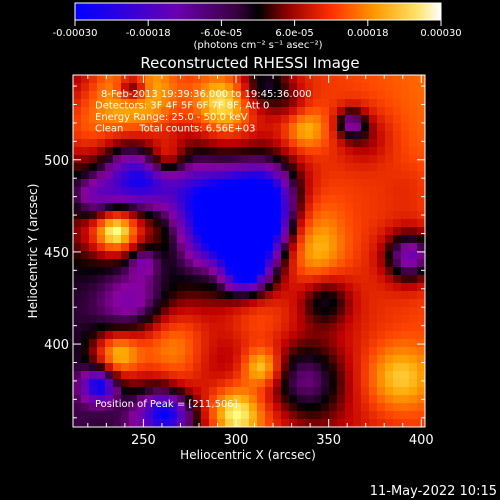 The height and width of the screenshot is (500, 500). What do you see at coordinates (294, 33) in the screenshot?
I see `colorbar-tick-label: 6.0e-05` at bounding box center [294, 33].